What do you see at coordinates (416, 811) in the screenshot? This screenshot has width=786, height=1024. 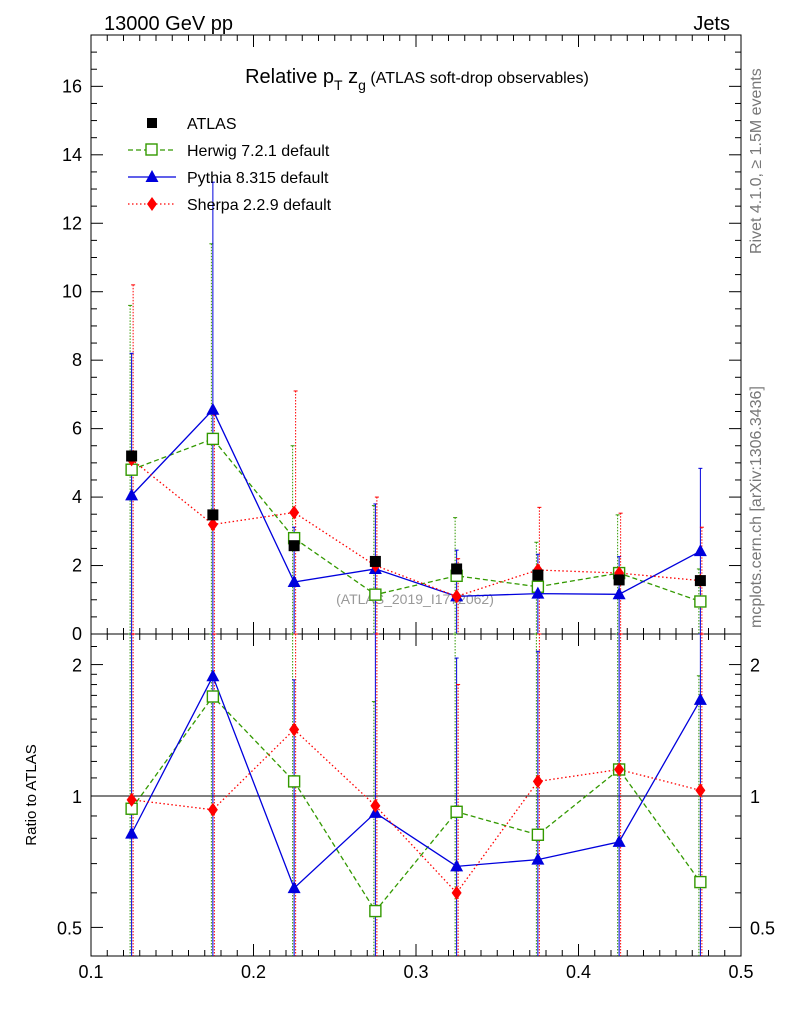 I see `ratio-sherpa-line` at bounding box center [416, 811].